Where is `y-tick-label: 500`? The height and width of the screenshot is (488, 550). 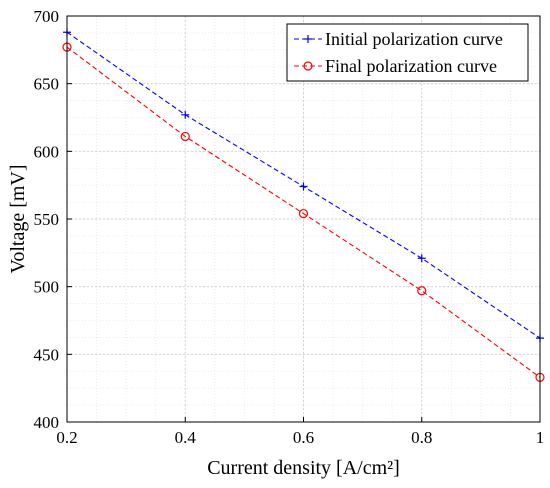
y-tick-label: 500 is located at coordinates (47, 287).